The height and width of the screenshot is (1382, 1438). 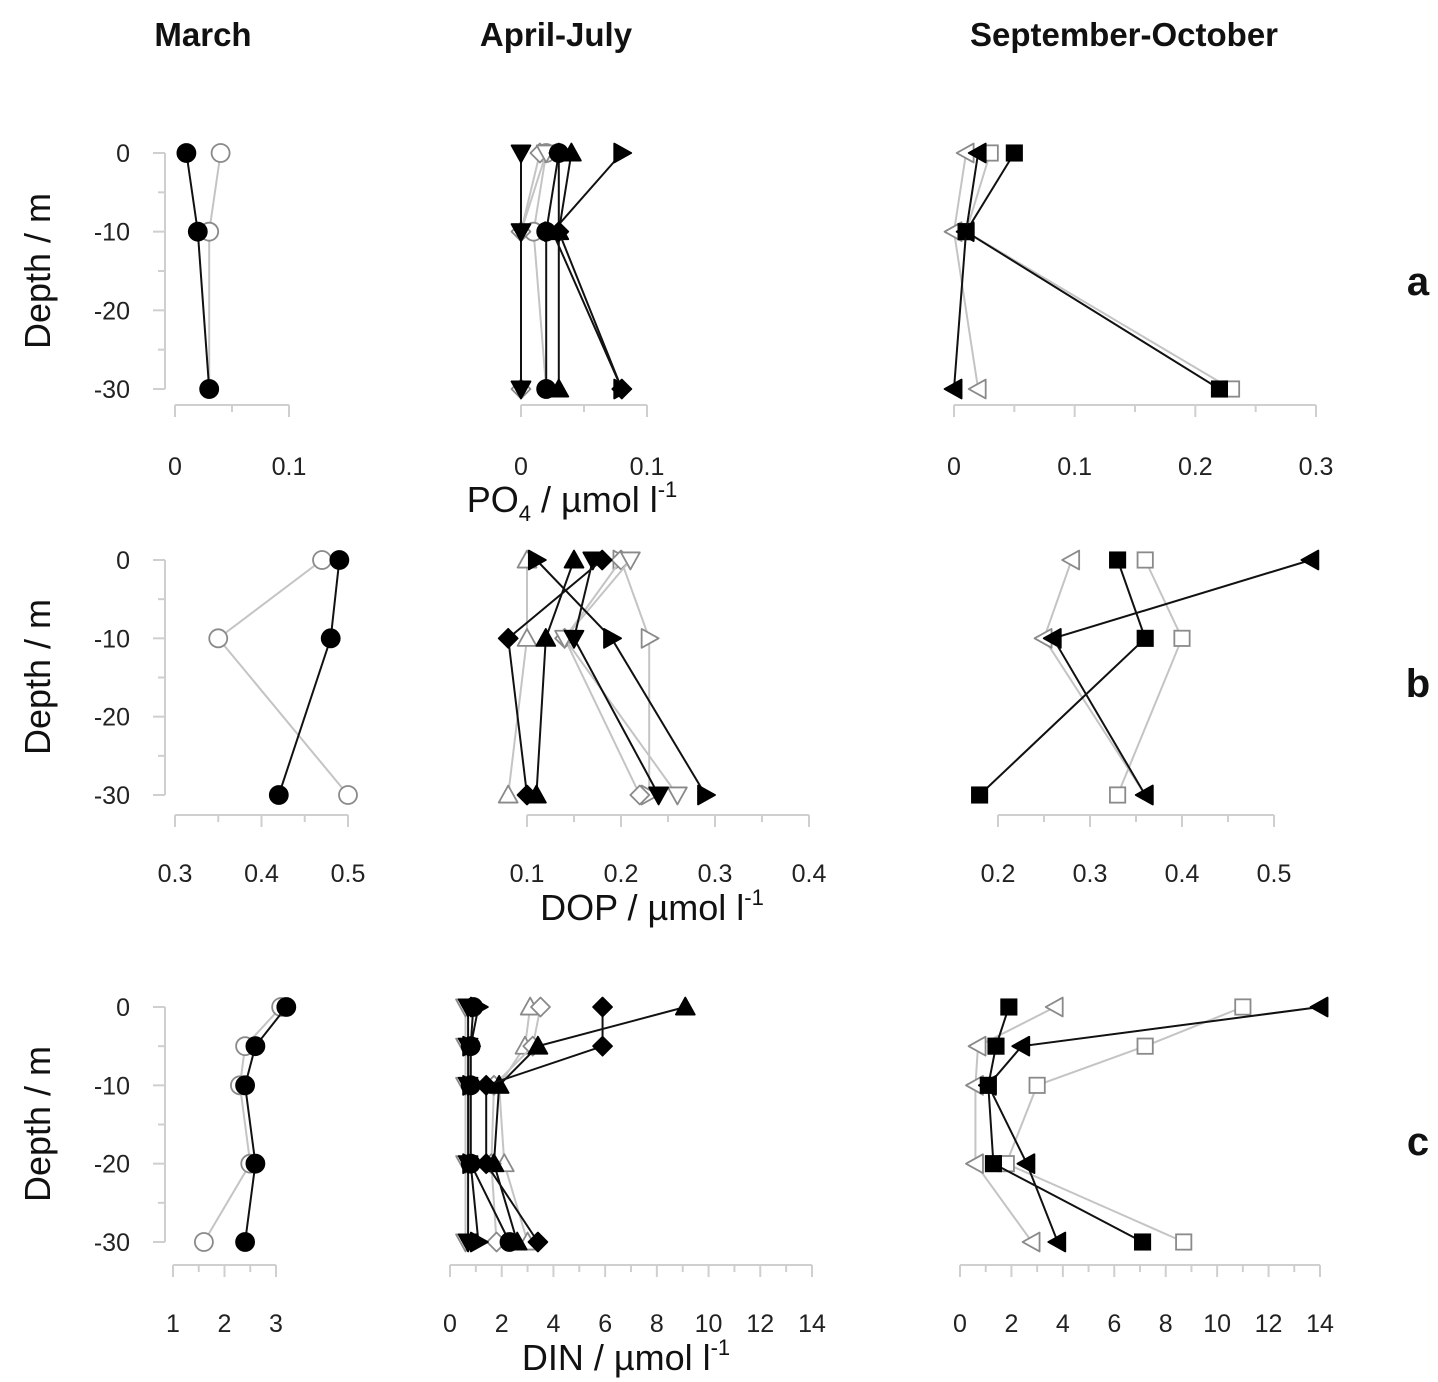 What do you see at coordinates (1418, 684) in the screenshot?
I see `row-label-b: b` at bounding box center [1418, 684].